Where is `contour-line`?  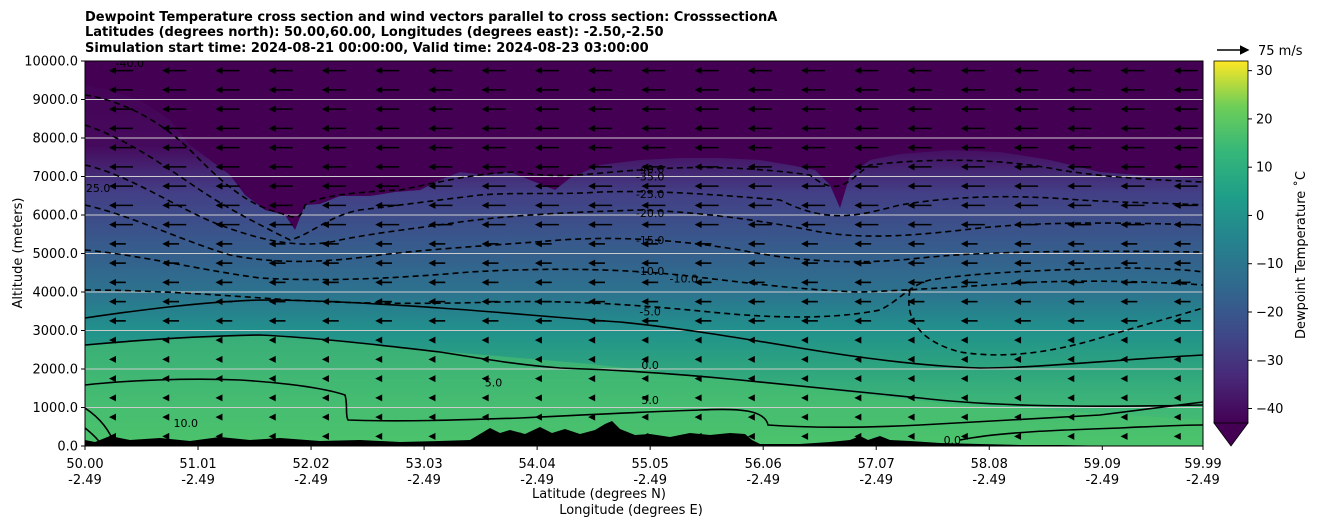
contour-line is located at coordinates (644, 271).